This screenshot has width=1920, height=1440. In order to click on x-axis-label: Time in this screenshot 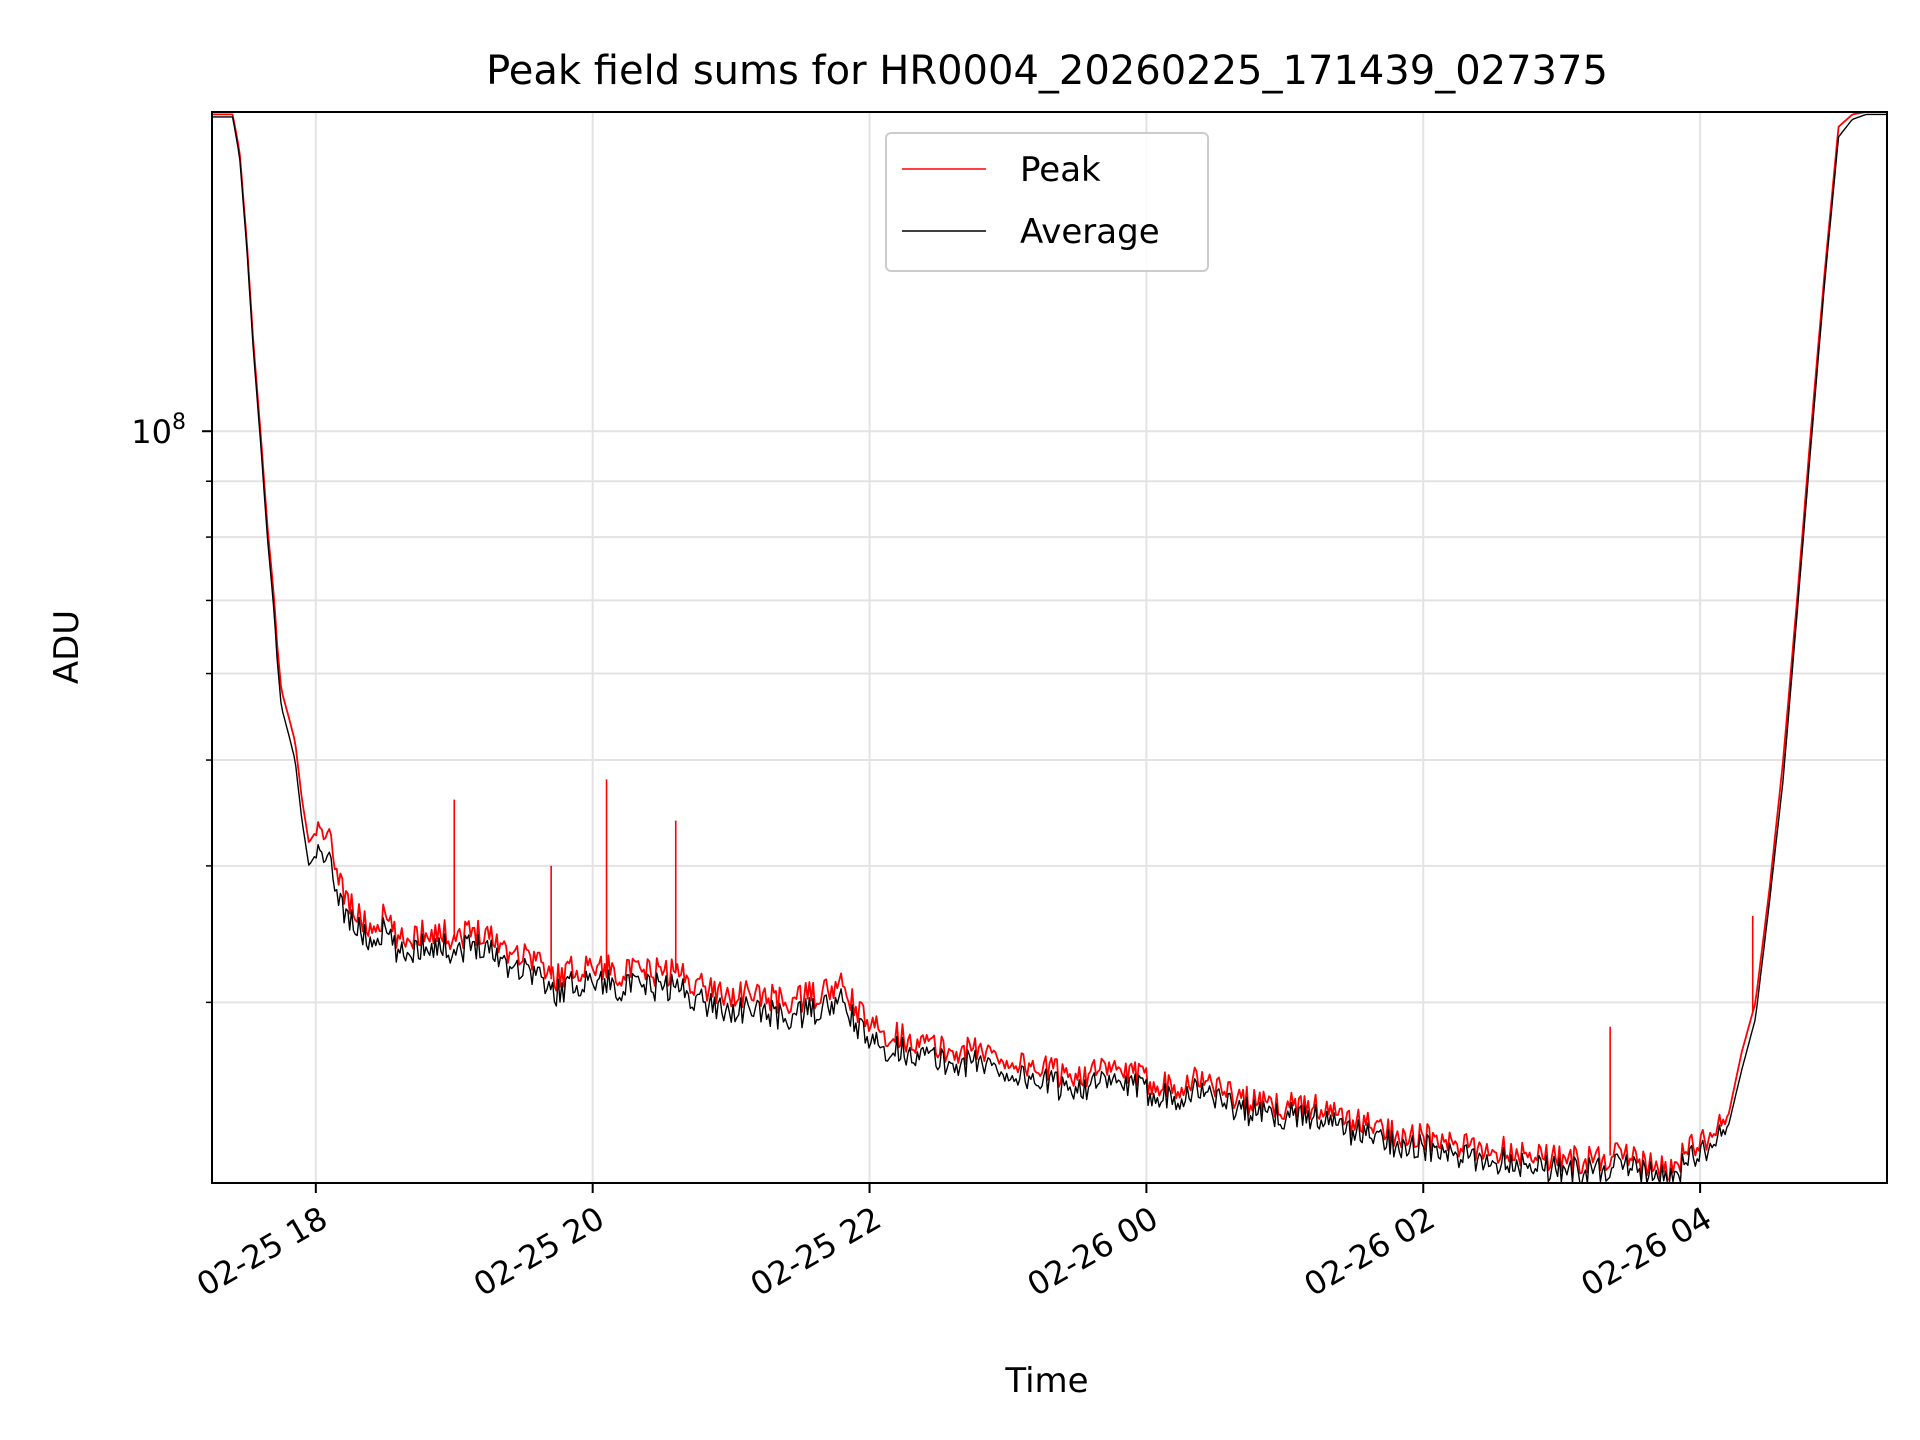, I will do `click(1046, 1381)`.